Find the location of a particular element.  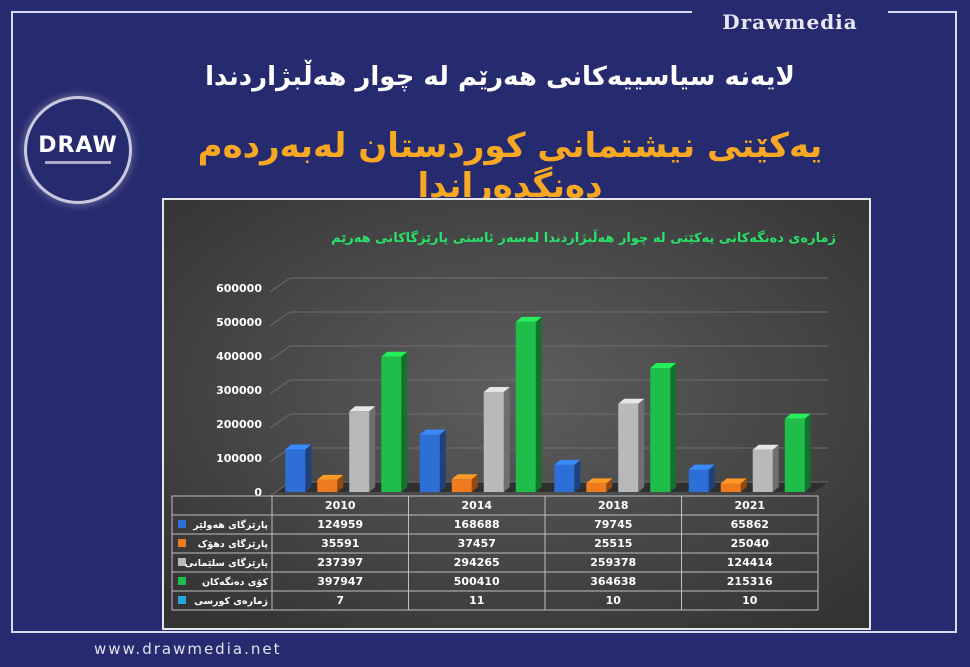

table-cell: 11 is located at coordinates (476, 600).